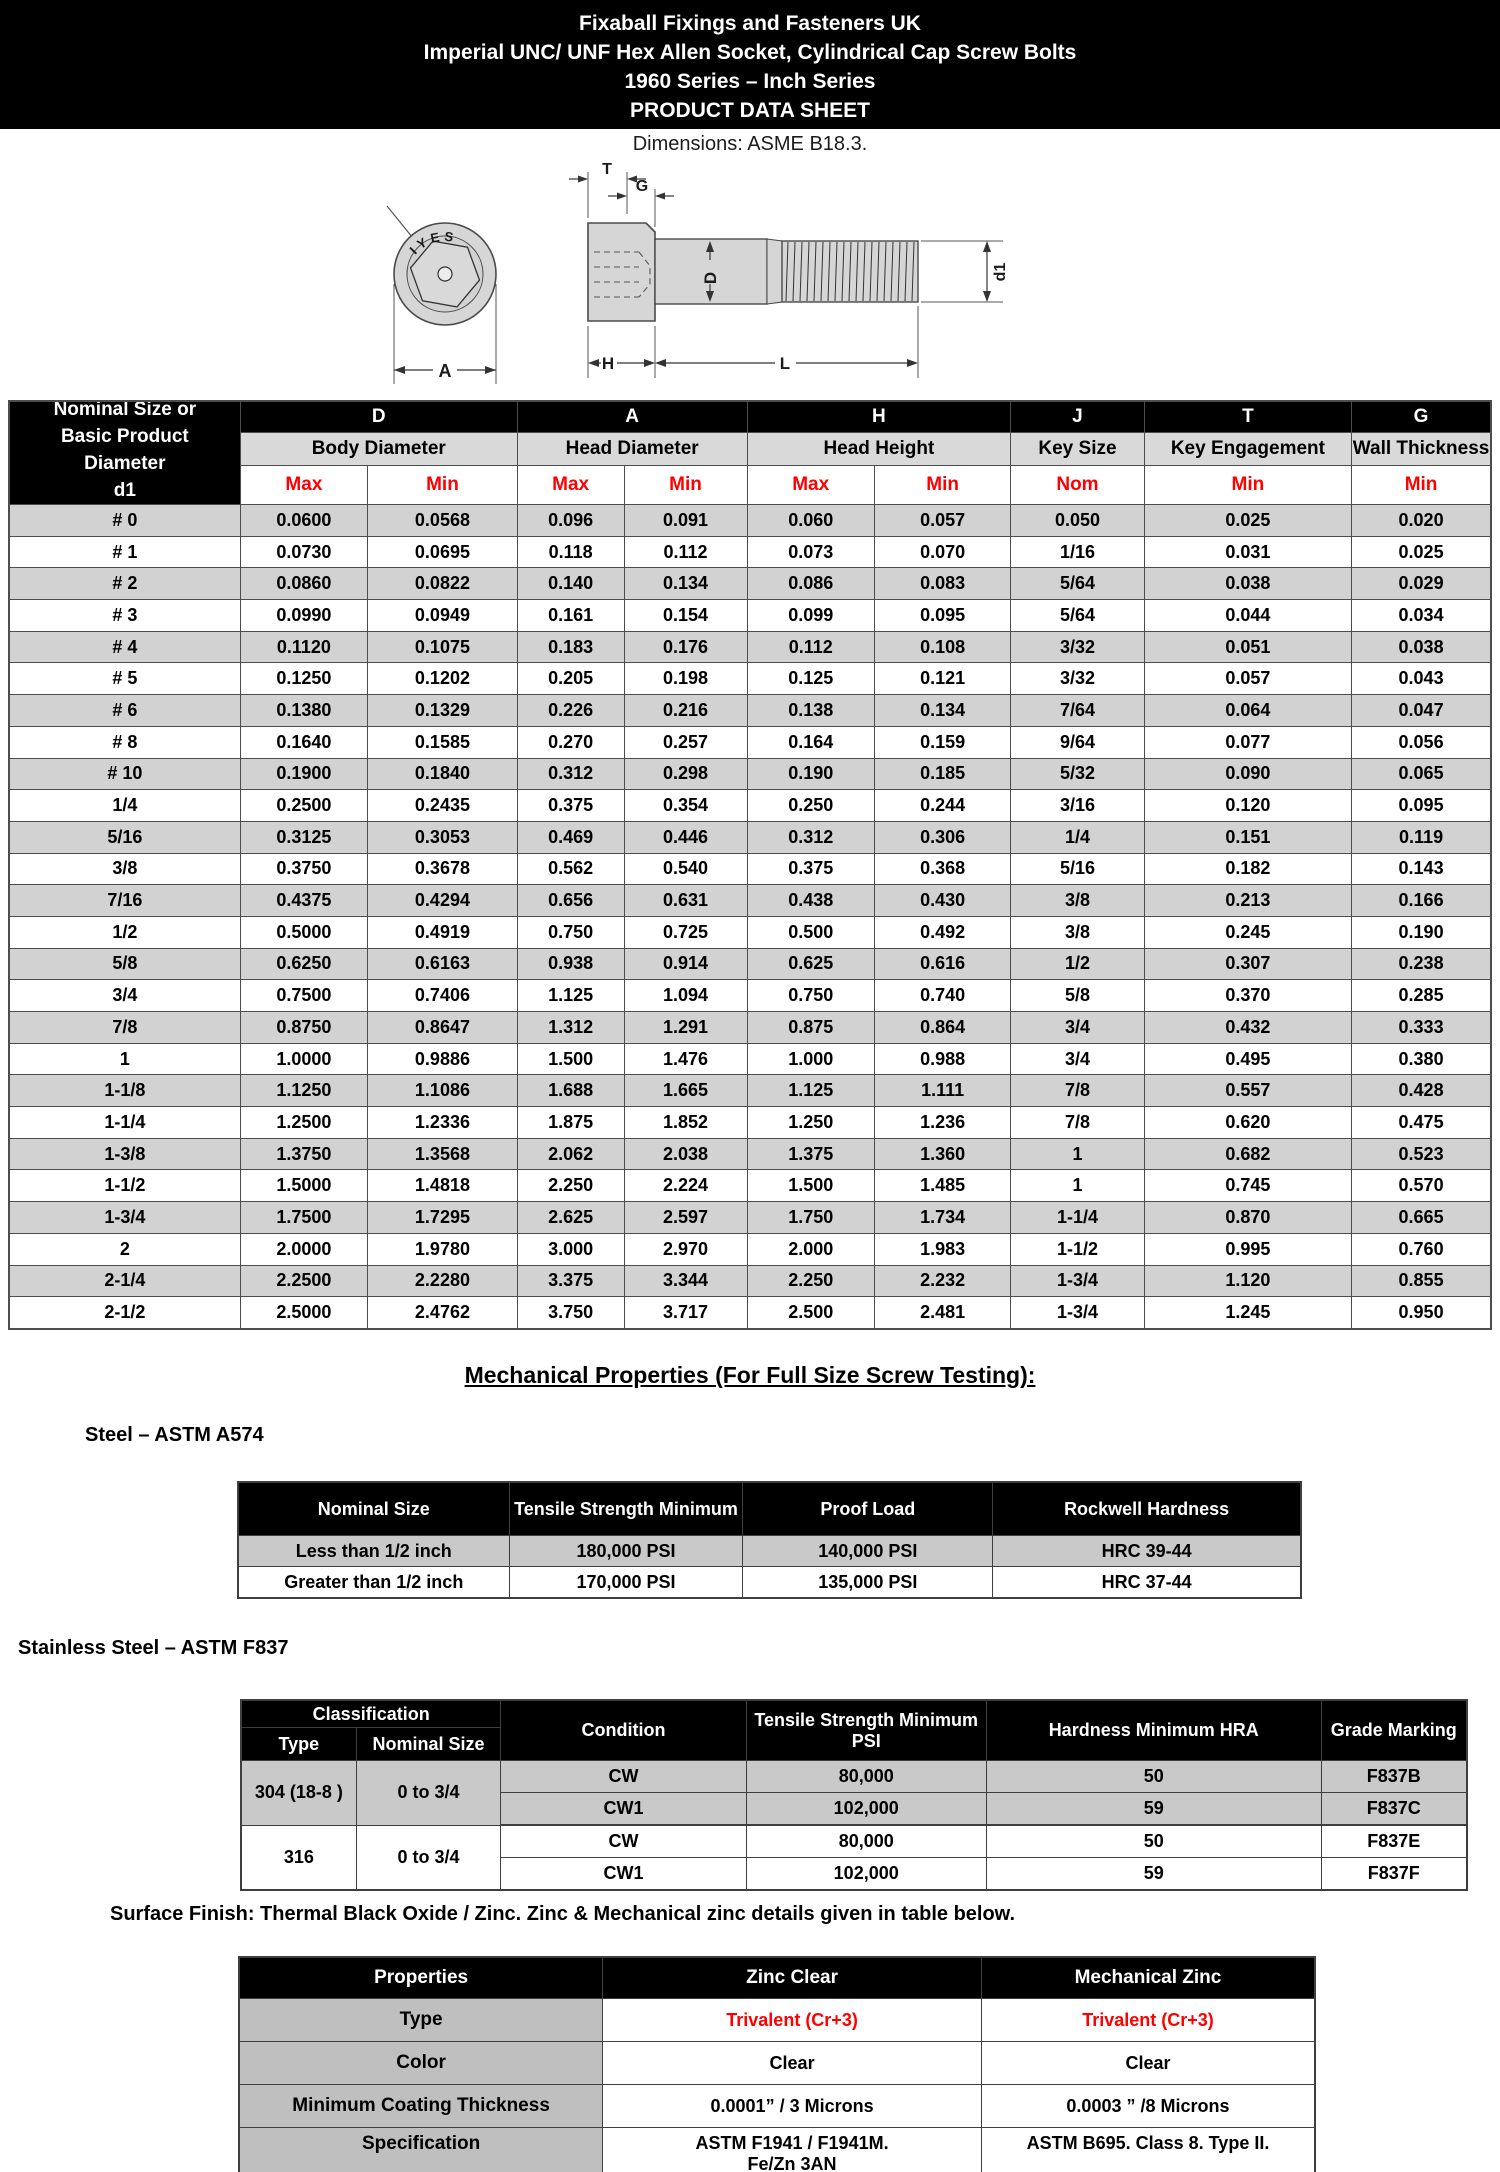 The height and width of the screenshot is (2172, 1500). I want to click on table-cell: 0.161, so click(570, 615).